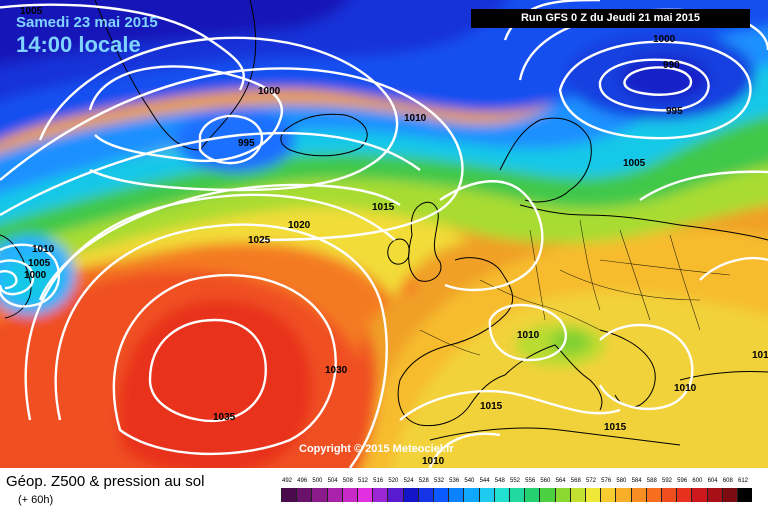  I want to click on scale-label: 608, so click(727, 481).